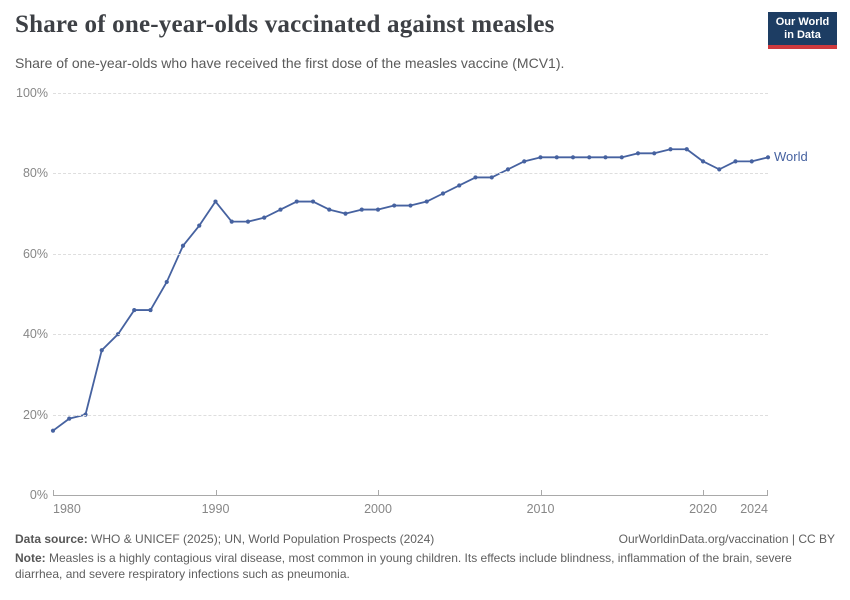 The width and height of the screenshot is (850, 600). What do you see at coordinates (791, 157) in the screenshot?
I see `series-label-world: World` at bounding box center [791, 157].